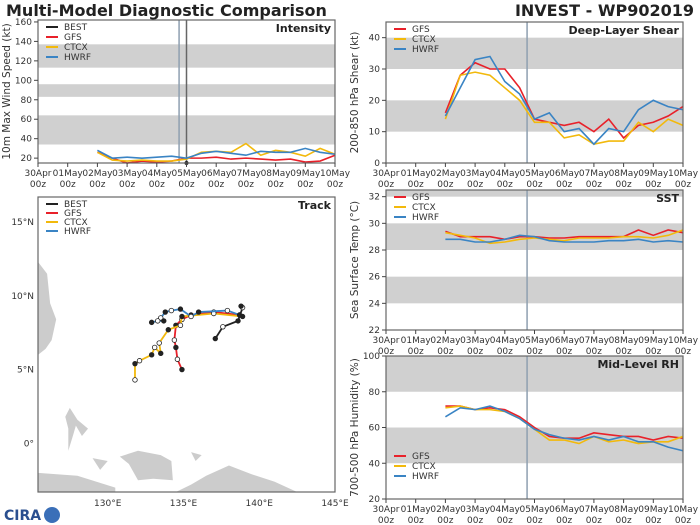  What do you see at coordinates (416, 510) in the screenshot?
I see `x-tick-label: 01May` at bounding box center [416, 510].